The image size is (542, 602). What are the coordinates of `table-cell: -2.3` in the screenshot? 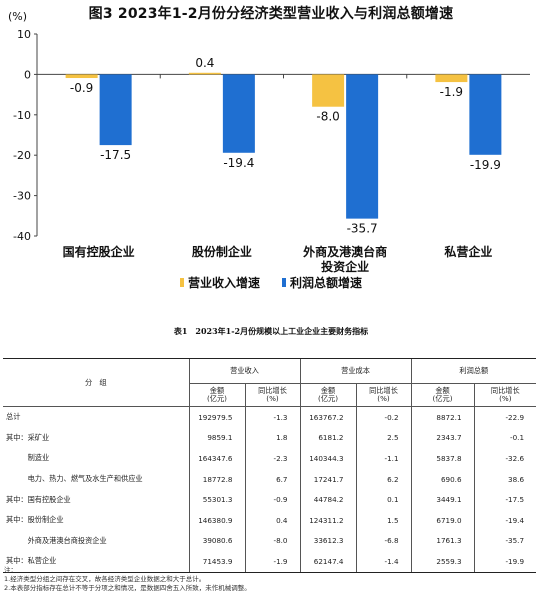 It's located at (272, 458).